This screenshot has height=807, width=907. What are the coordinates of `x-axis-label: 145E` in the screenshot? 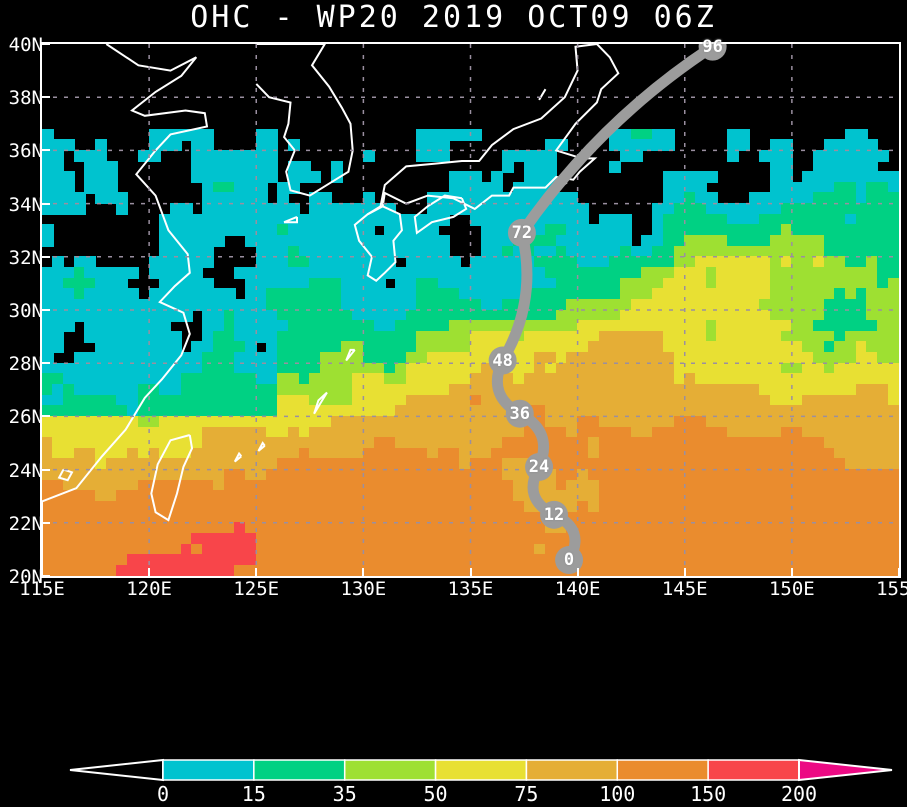 It's located at (684, 589).